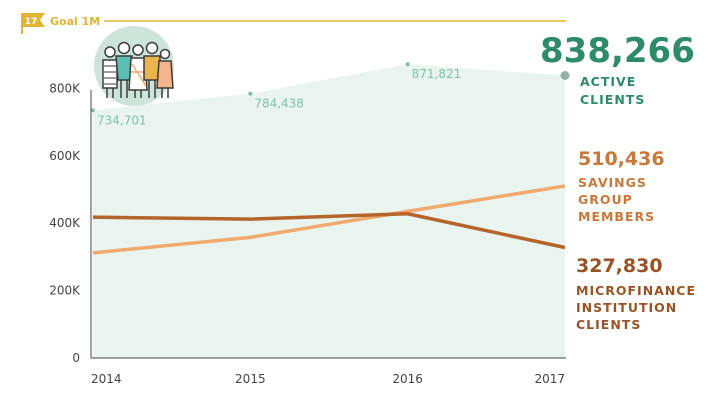  Describe the element at coordinates (279, 104) in the screenshot. I see `active-clients-point-label: 784,438` at that location.